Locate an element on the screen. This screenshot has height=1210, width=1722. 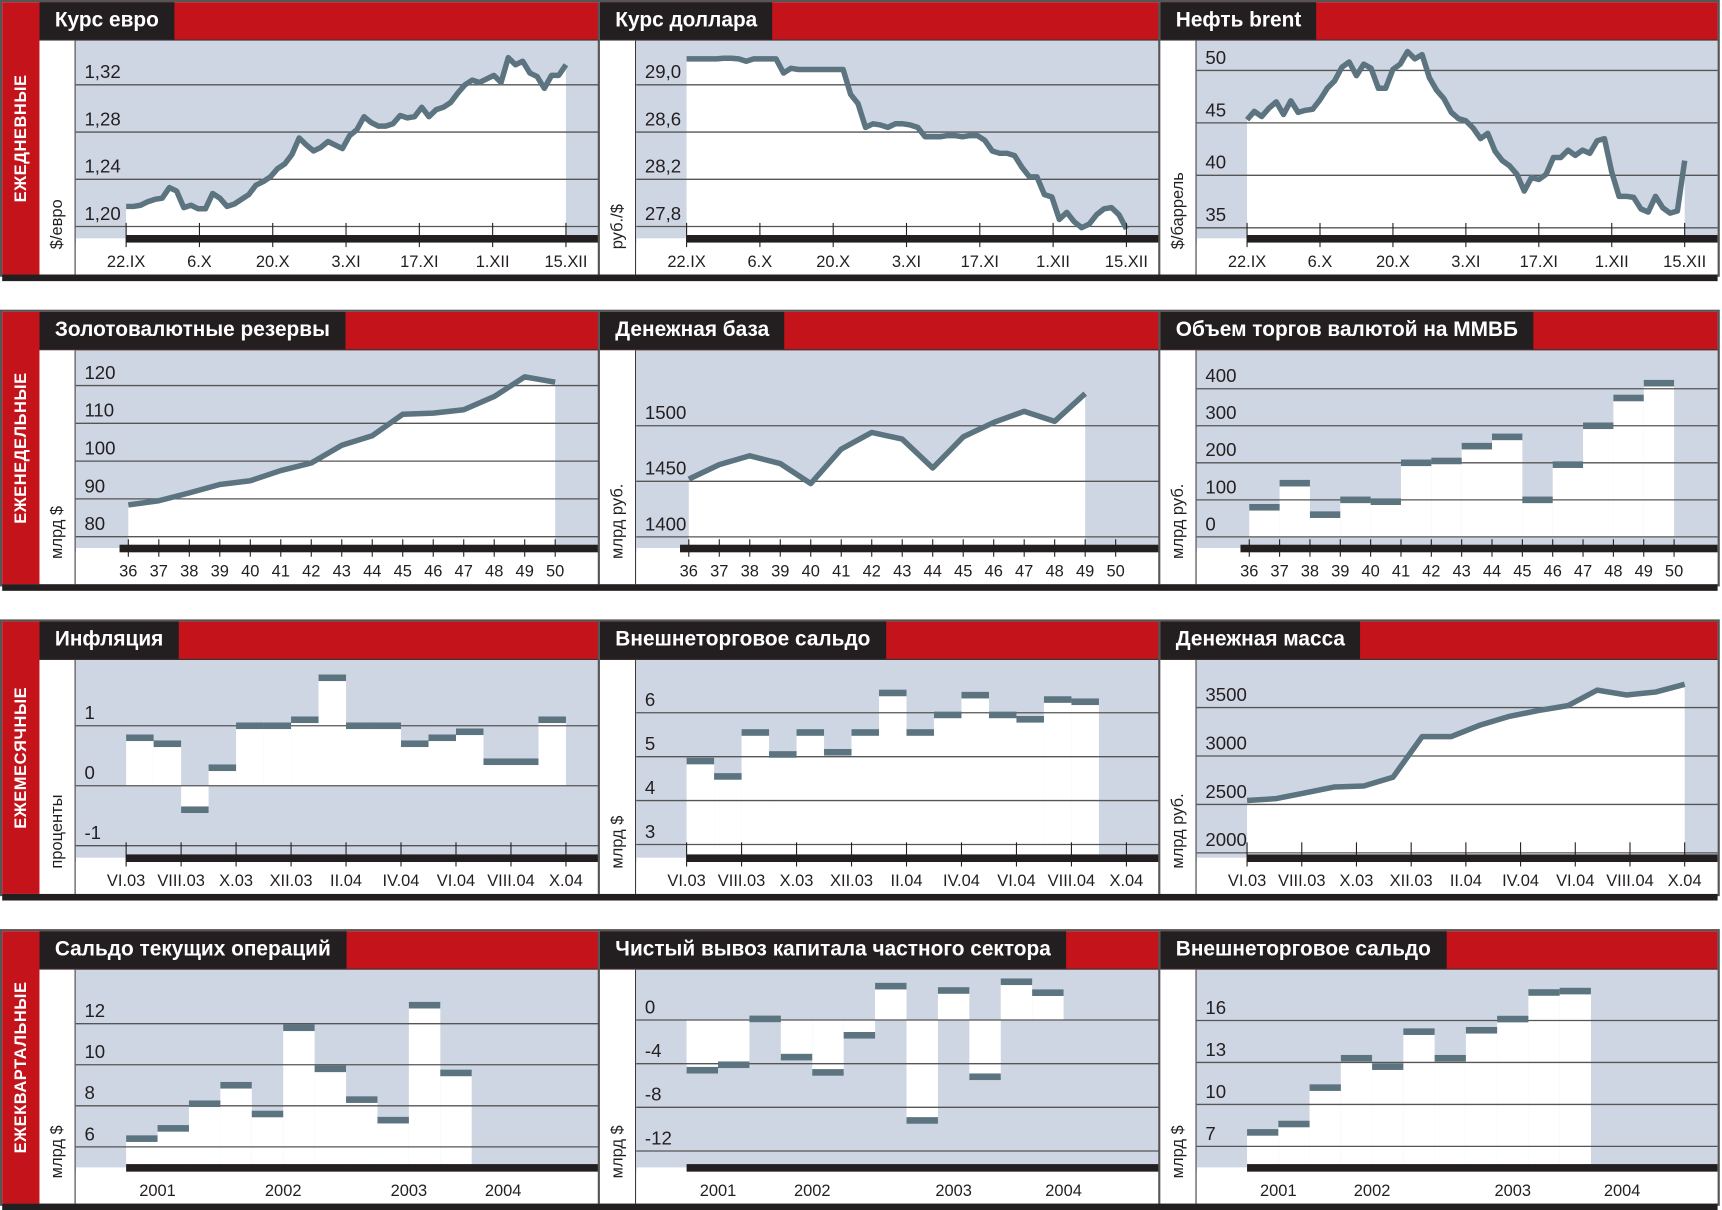
frequency-label-text: ЕЖЕКВАРТАЛЬНЫЕ is located at coordinates (21, 1068).